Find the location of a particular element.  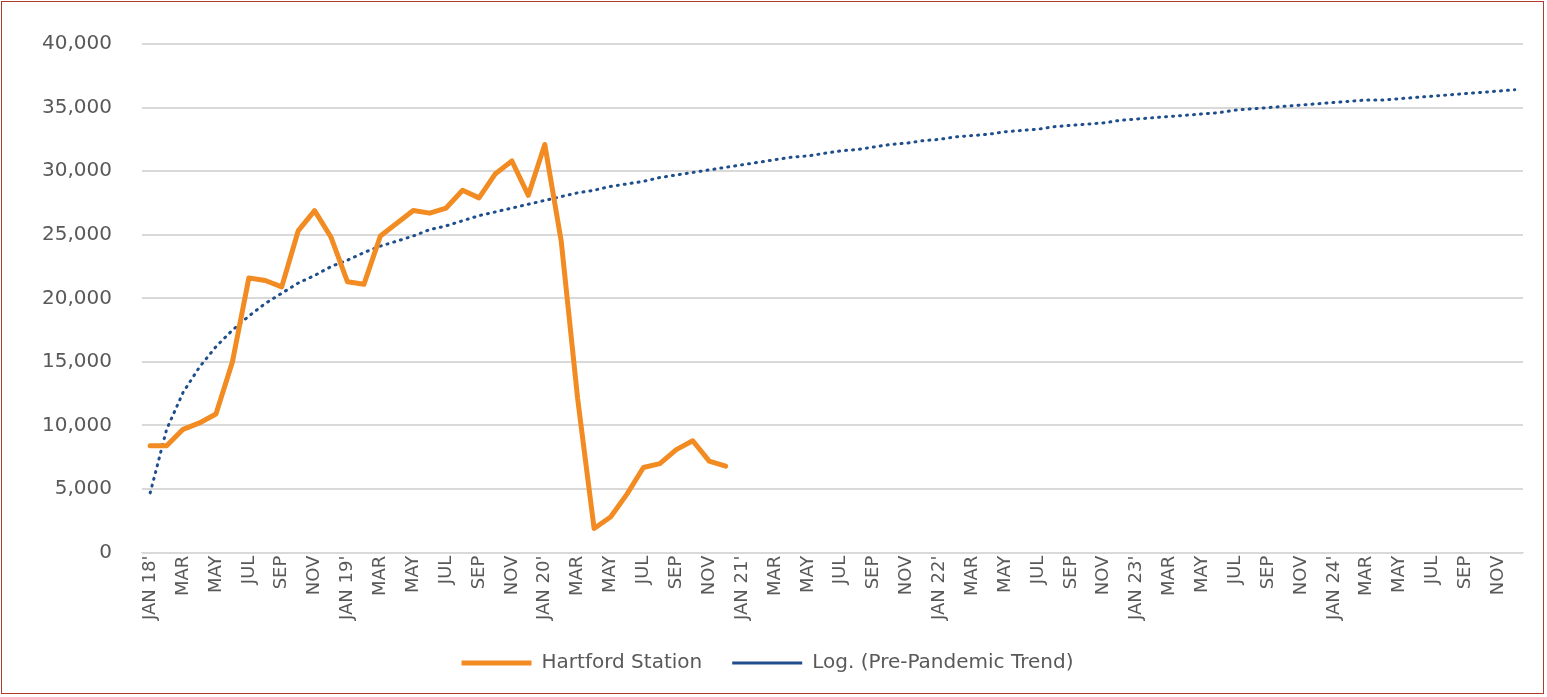

legend-label: Log. (Pre-Pandemic Trend) is located at coordinates (943, 661).